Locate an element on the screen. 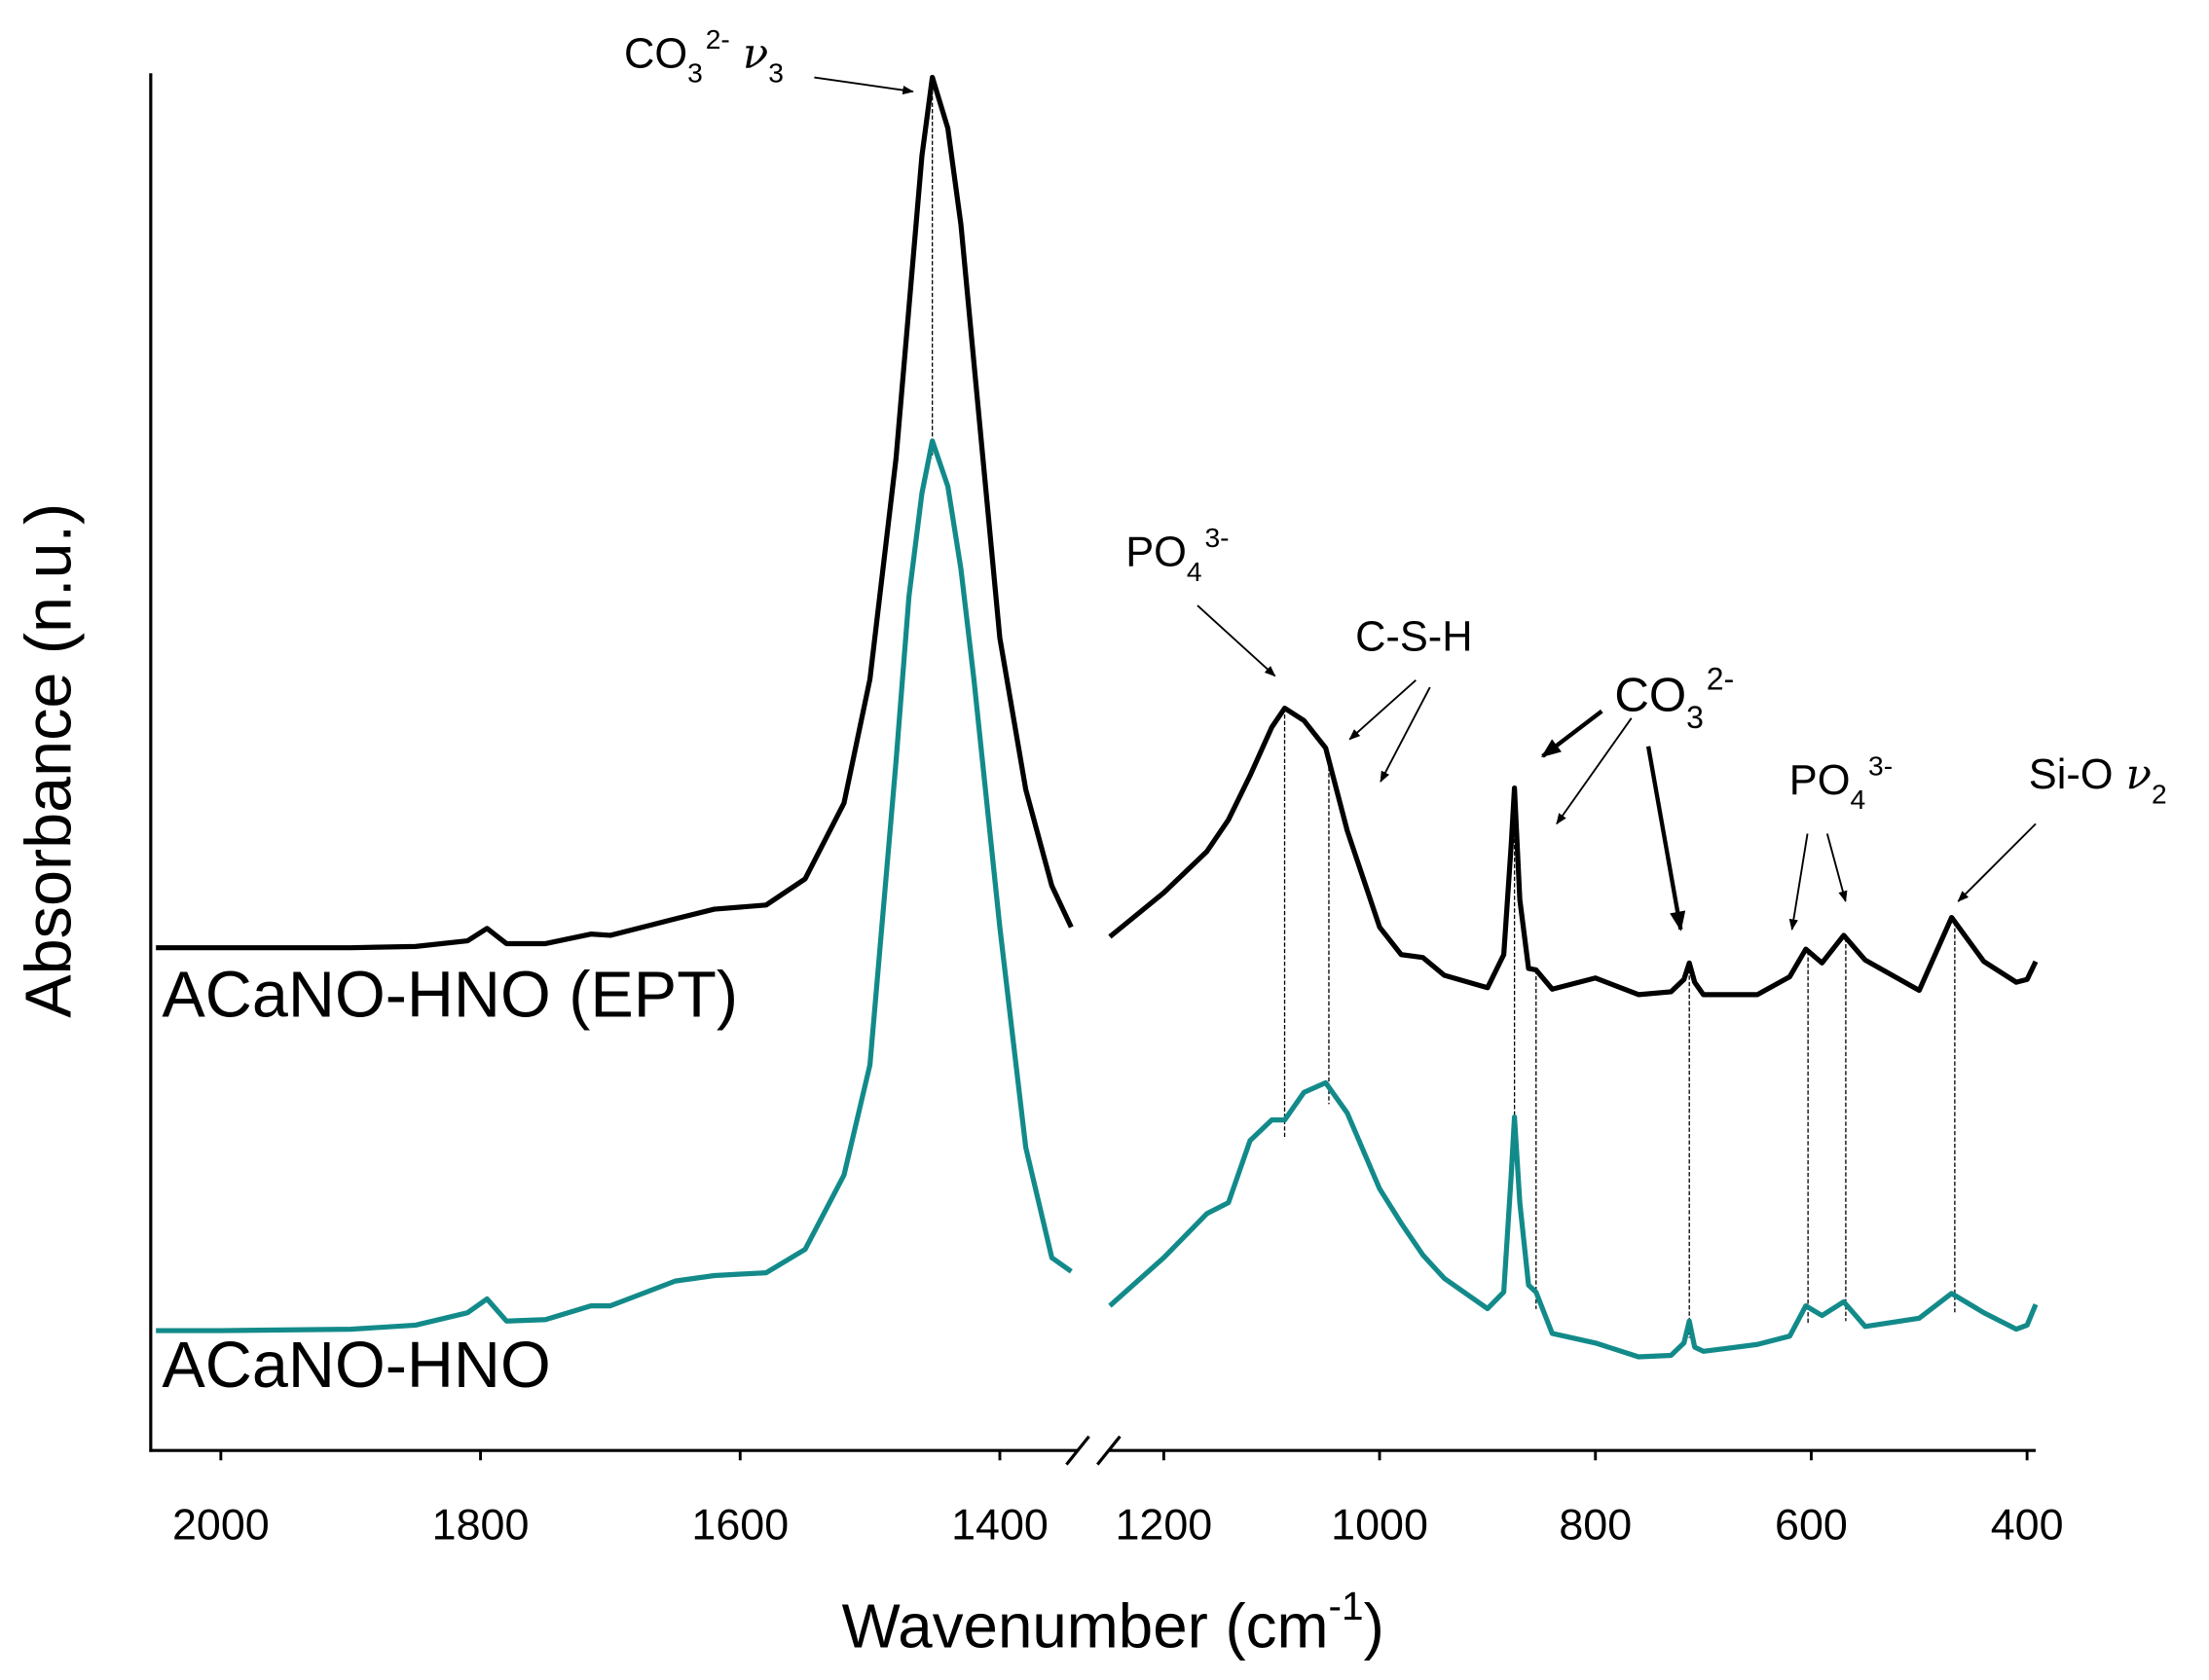  x-axis-label: Wavenumber (cm-1) is located at coordinates (1113, 1623).